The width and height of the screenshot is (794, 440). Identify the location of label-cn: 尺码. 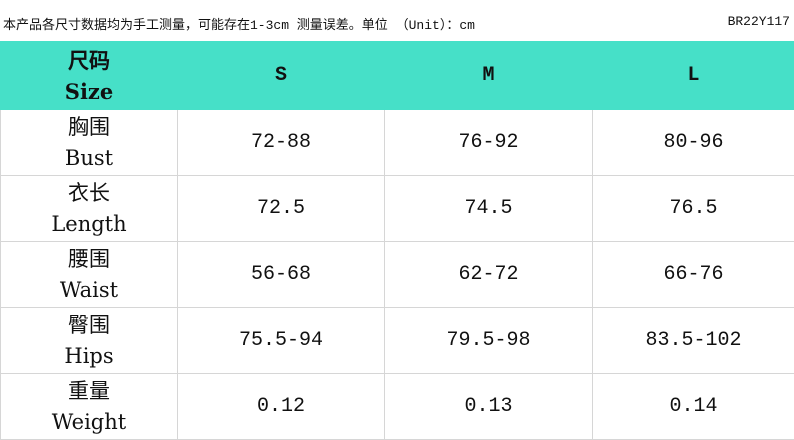
(89, 60).